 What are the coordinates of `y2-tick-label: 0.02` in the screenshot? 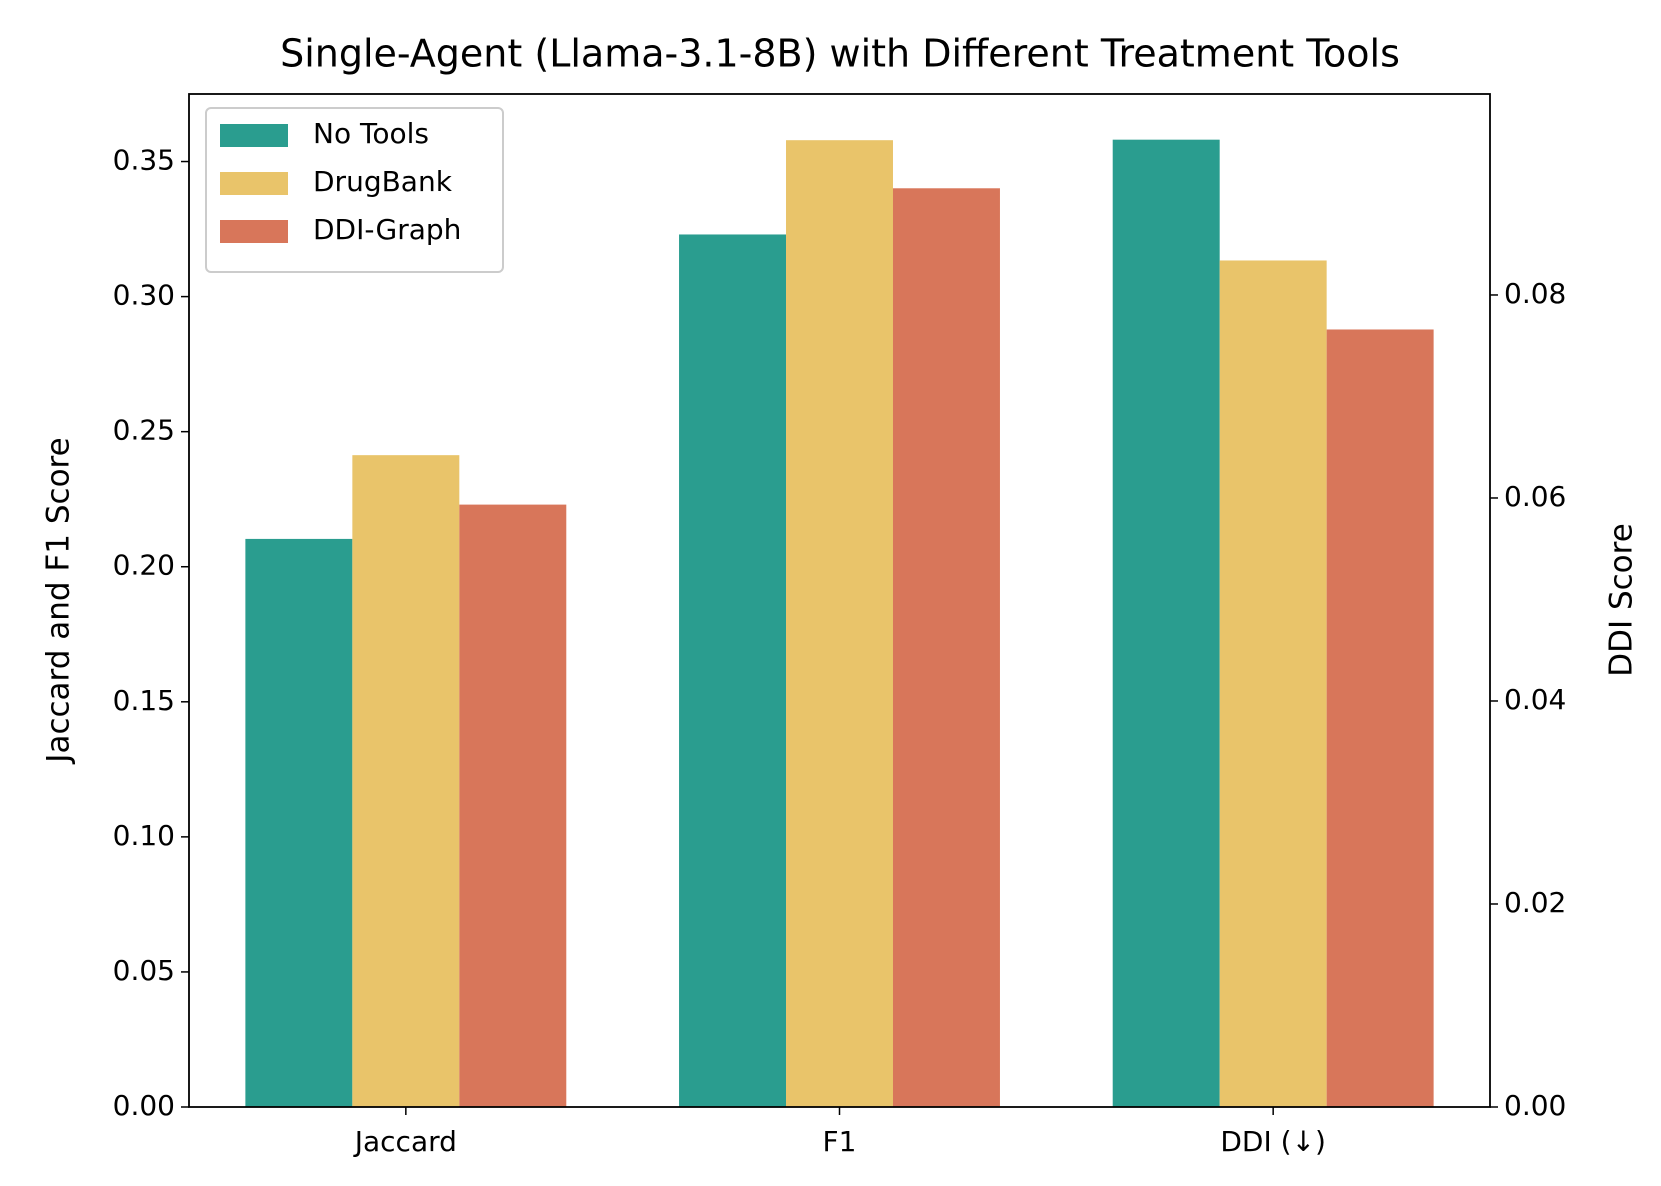 It's located at (1535, 902).